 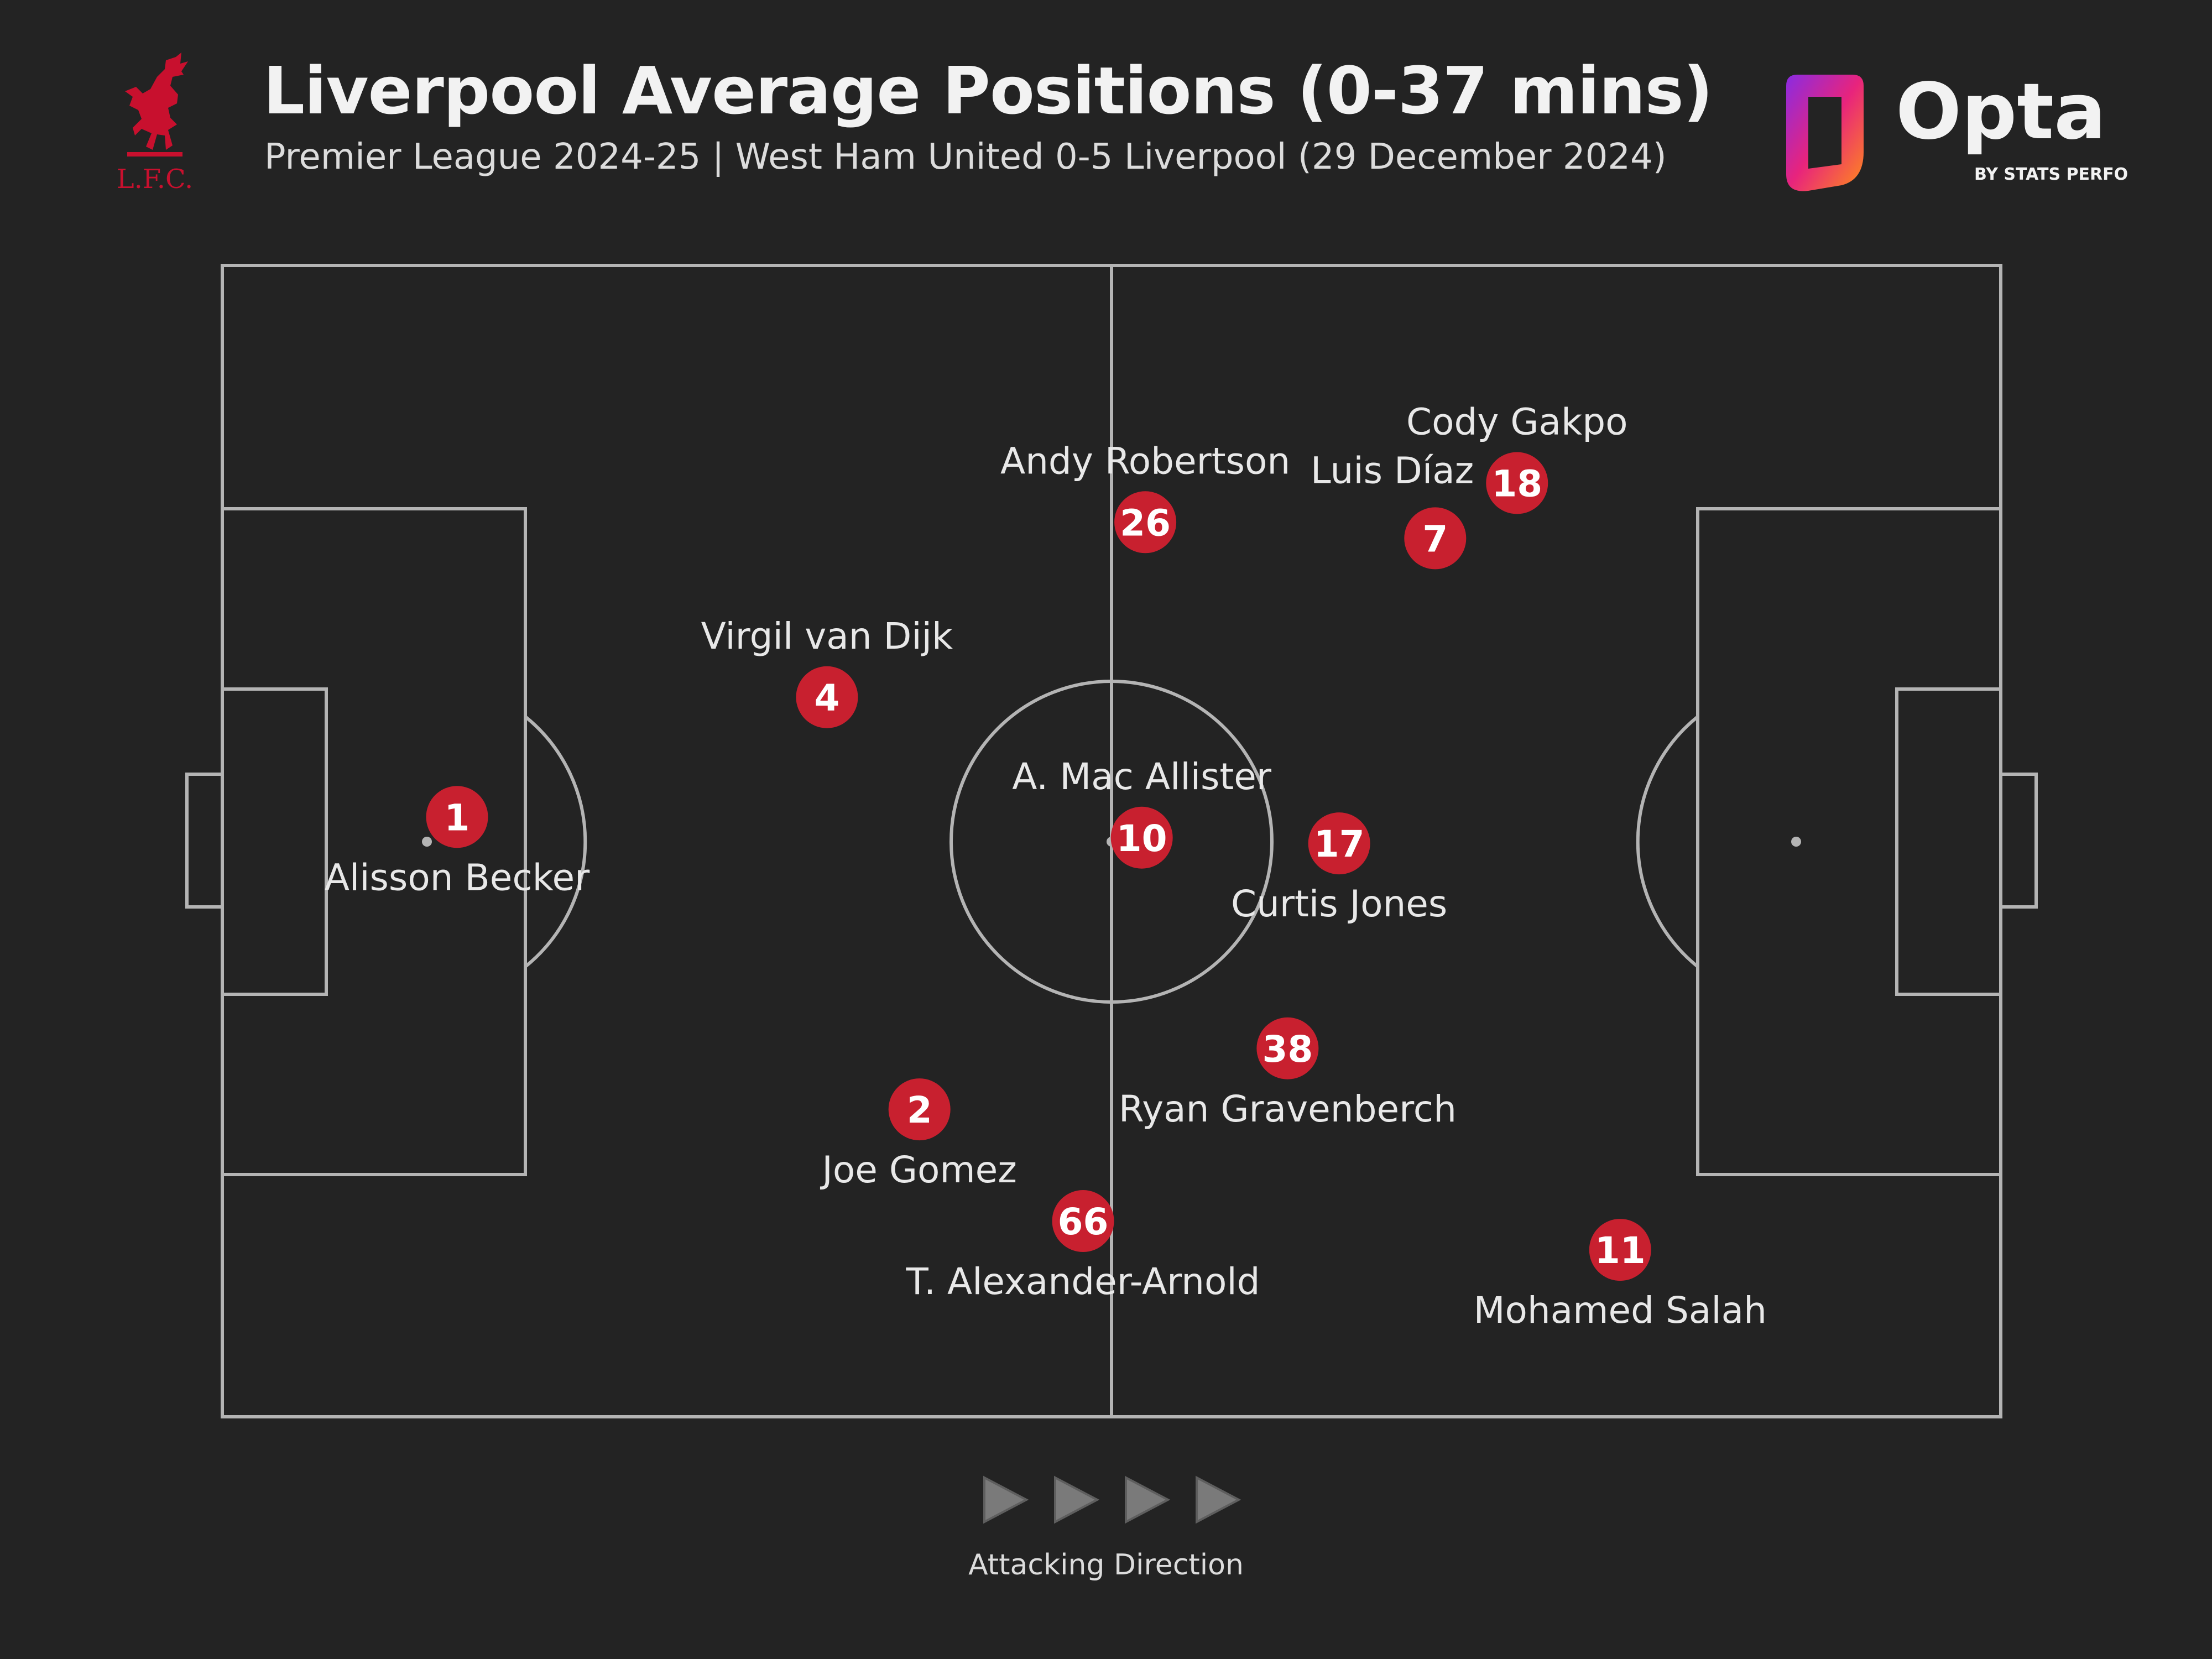 What do you see at coordinates (1393, 471) in the screenshot?
I see `player-name: Luis Díaz` at bounding box center [1393, 471].